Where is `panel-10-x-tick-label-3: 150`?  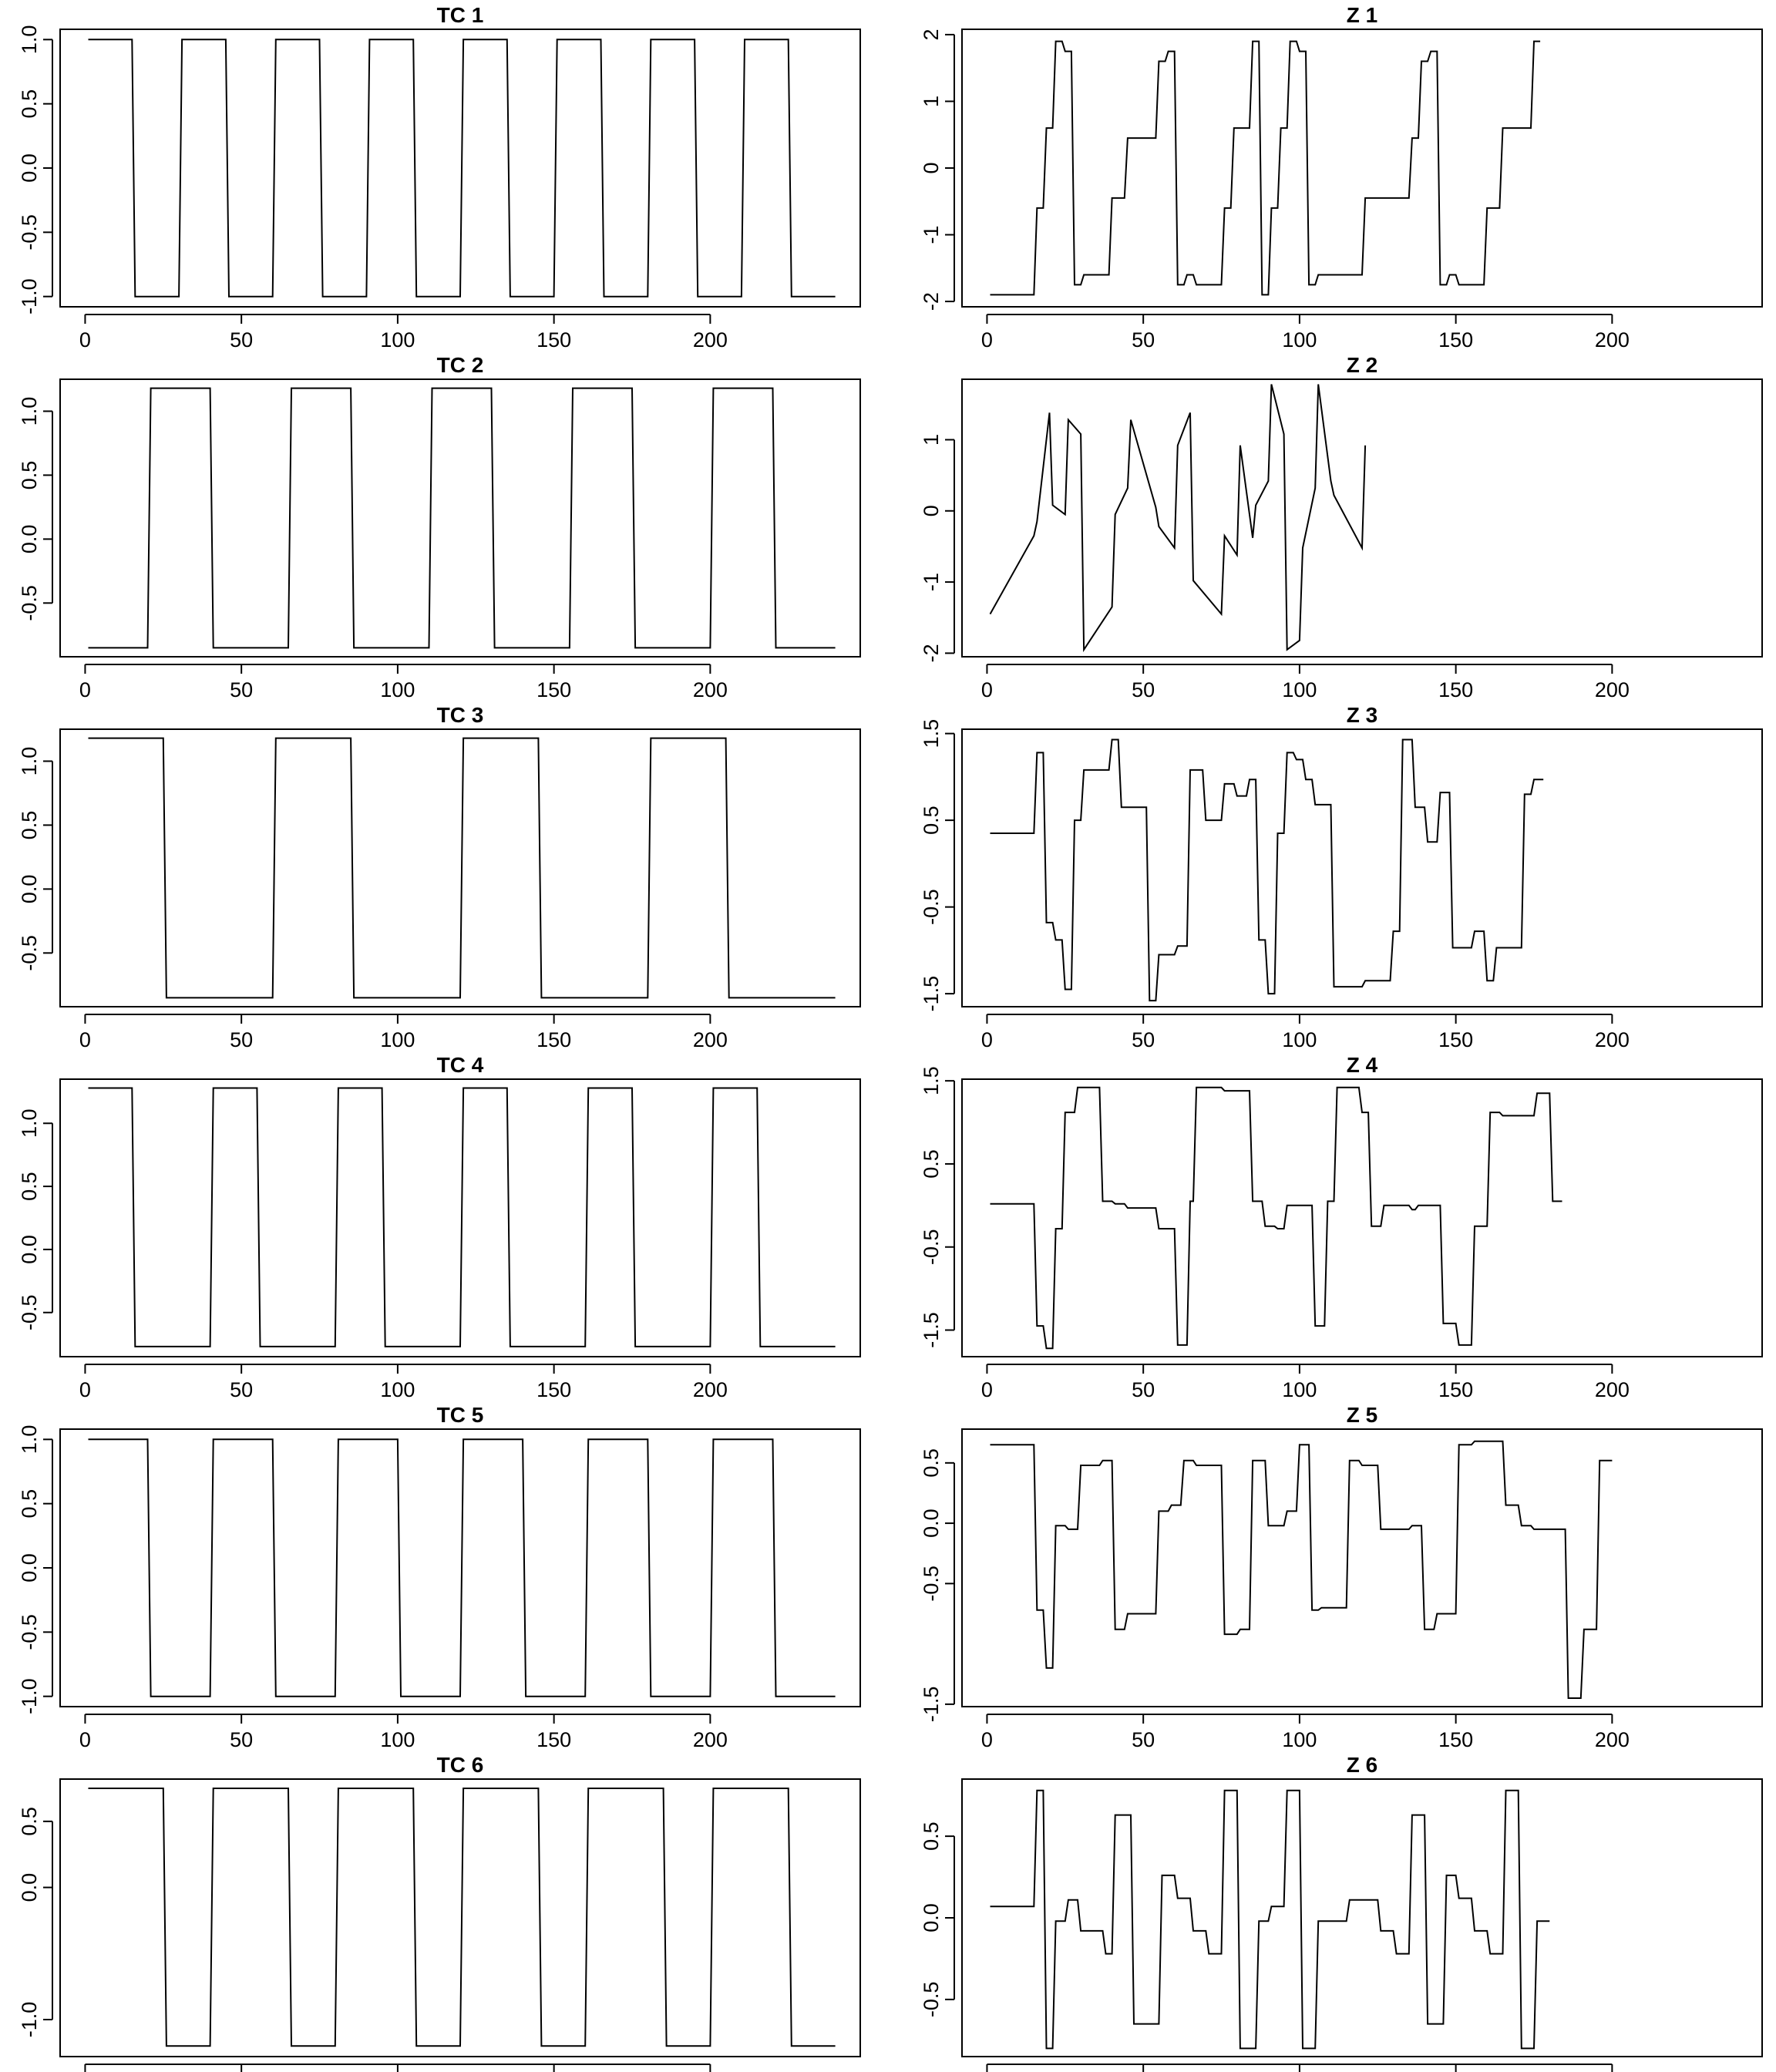
panel-10-x-tick-label-3: 150 is located at coordinates (1455, 1740).